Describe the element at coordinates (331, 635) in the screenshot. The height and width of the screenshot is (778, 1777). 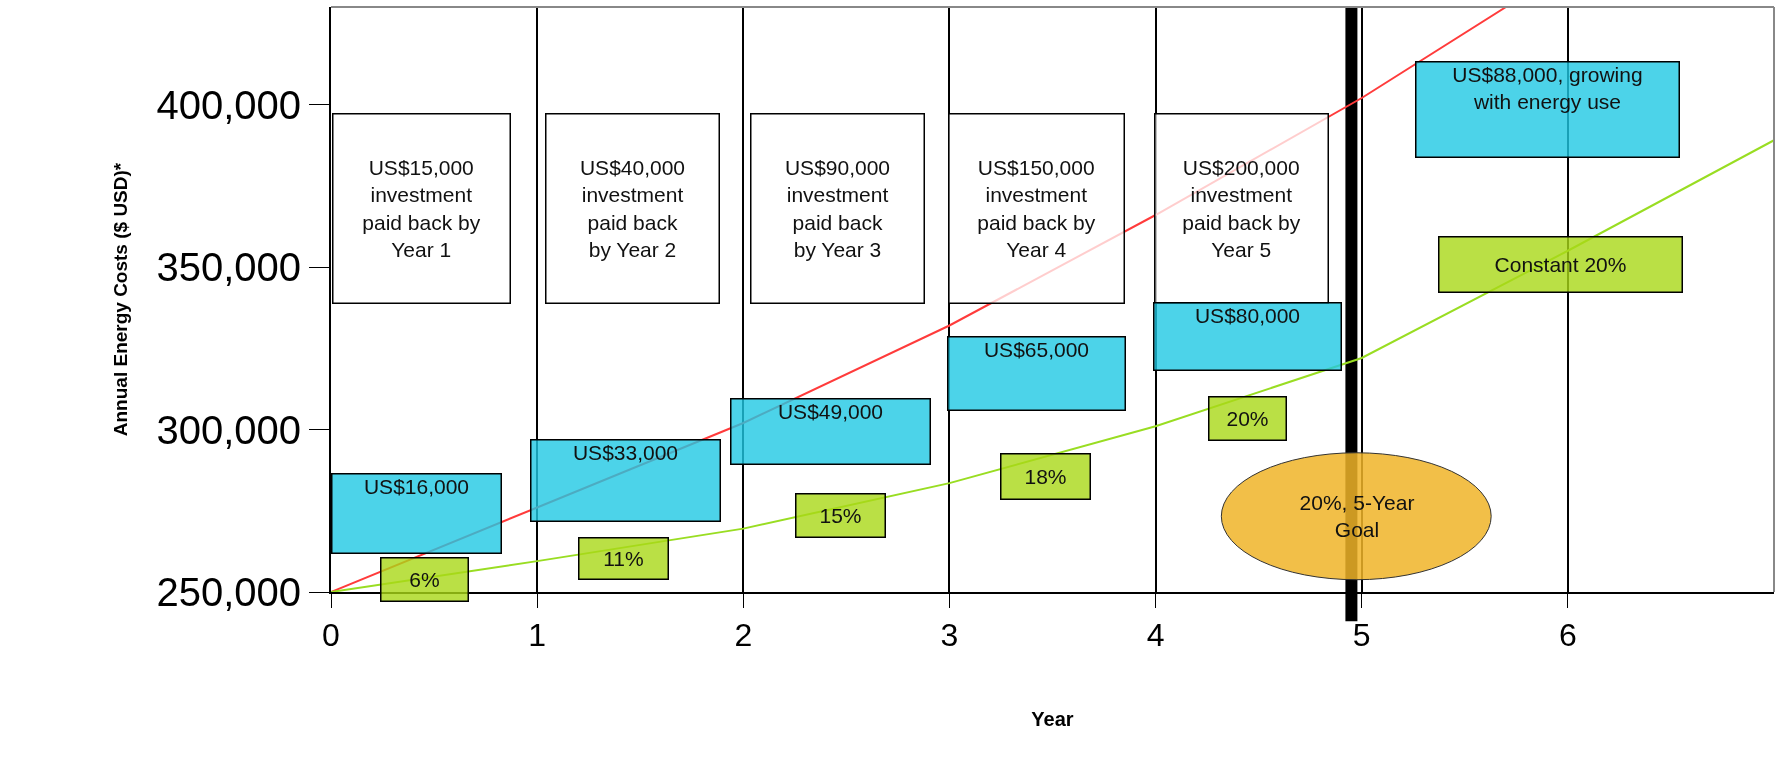
I see `x-tick-label: 0` at that location.